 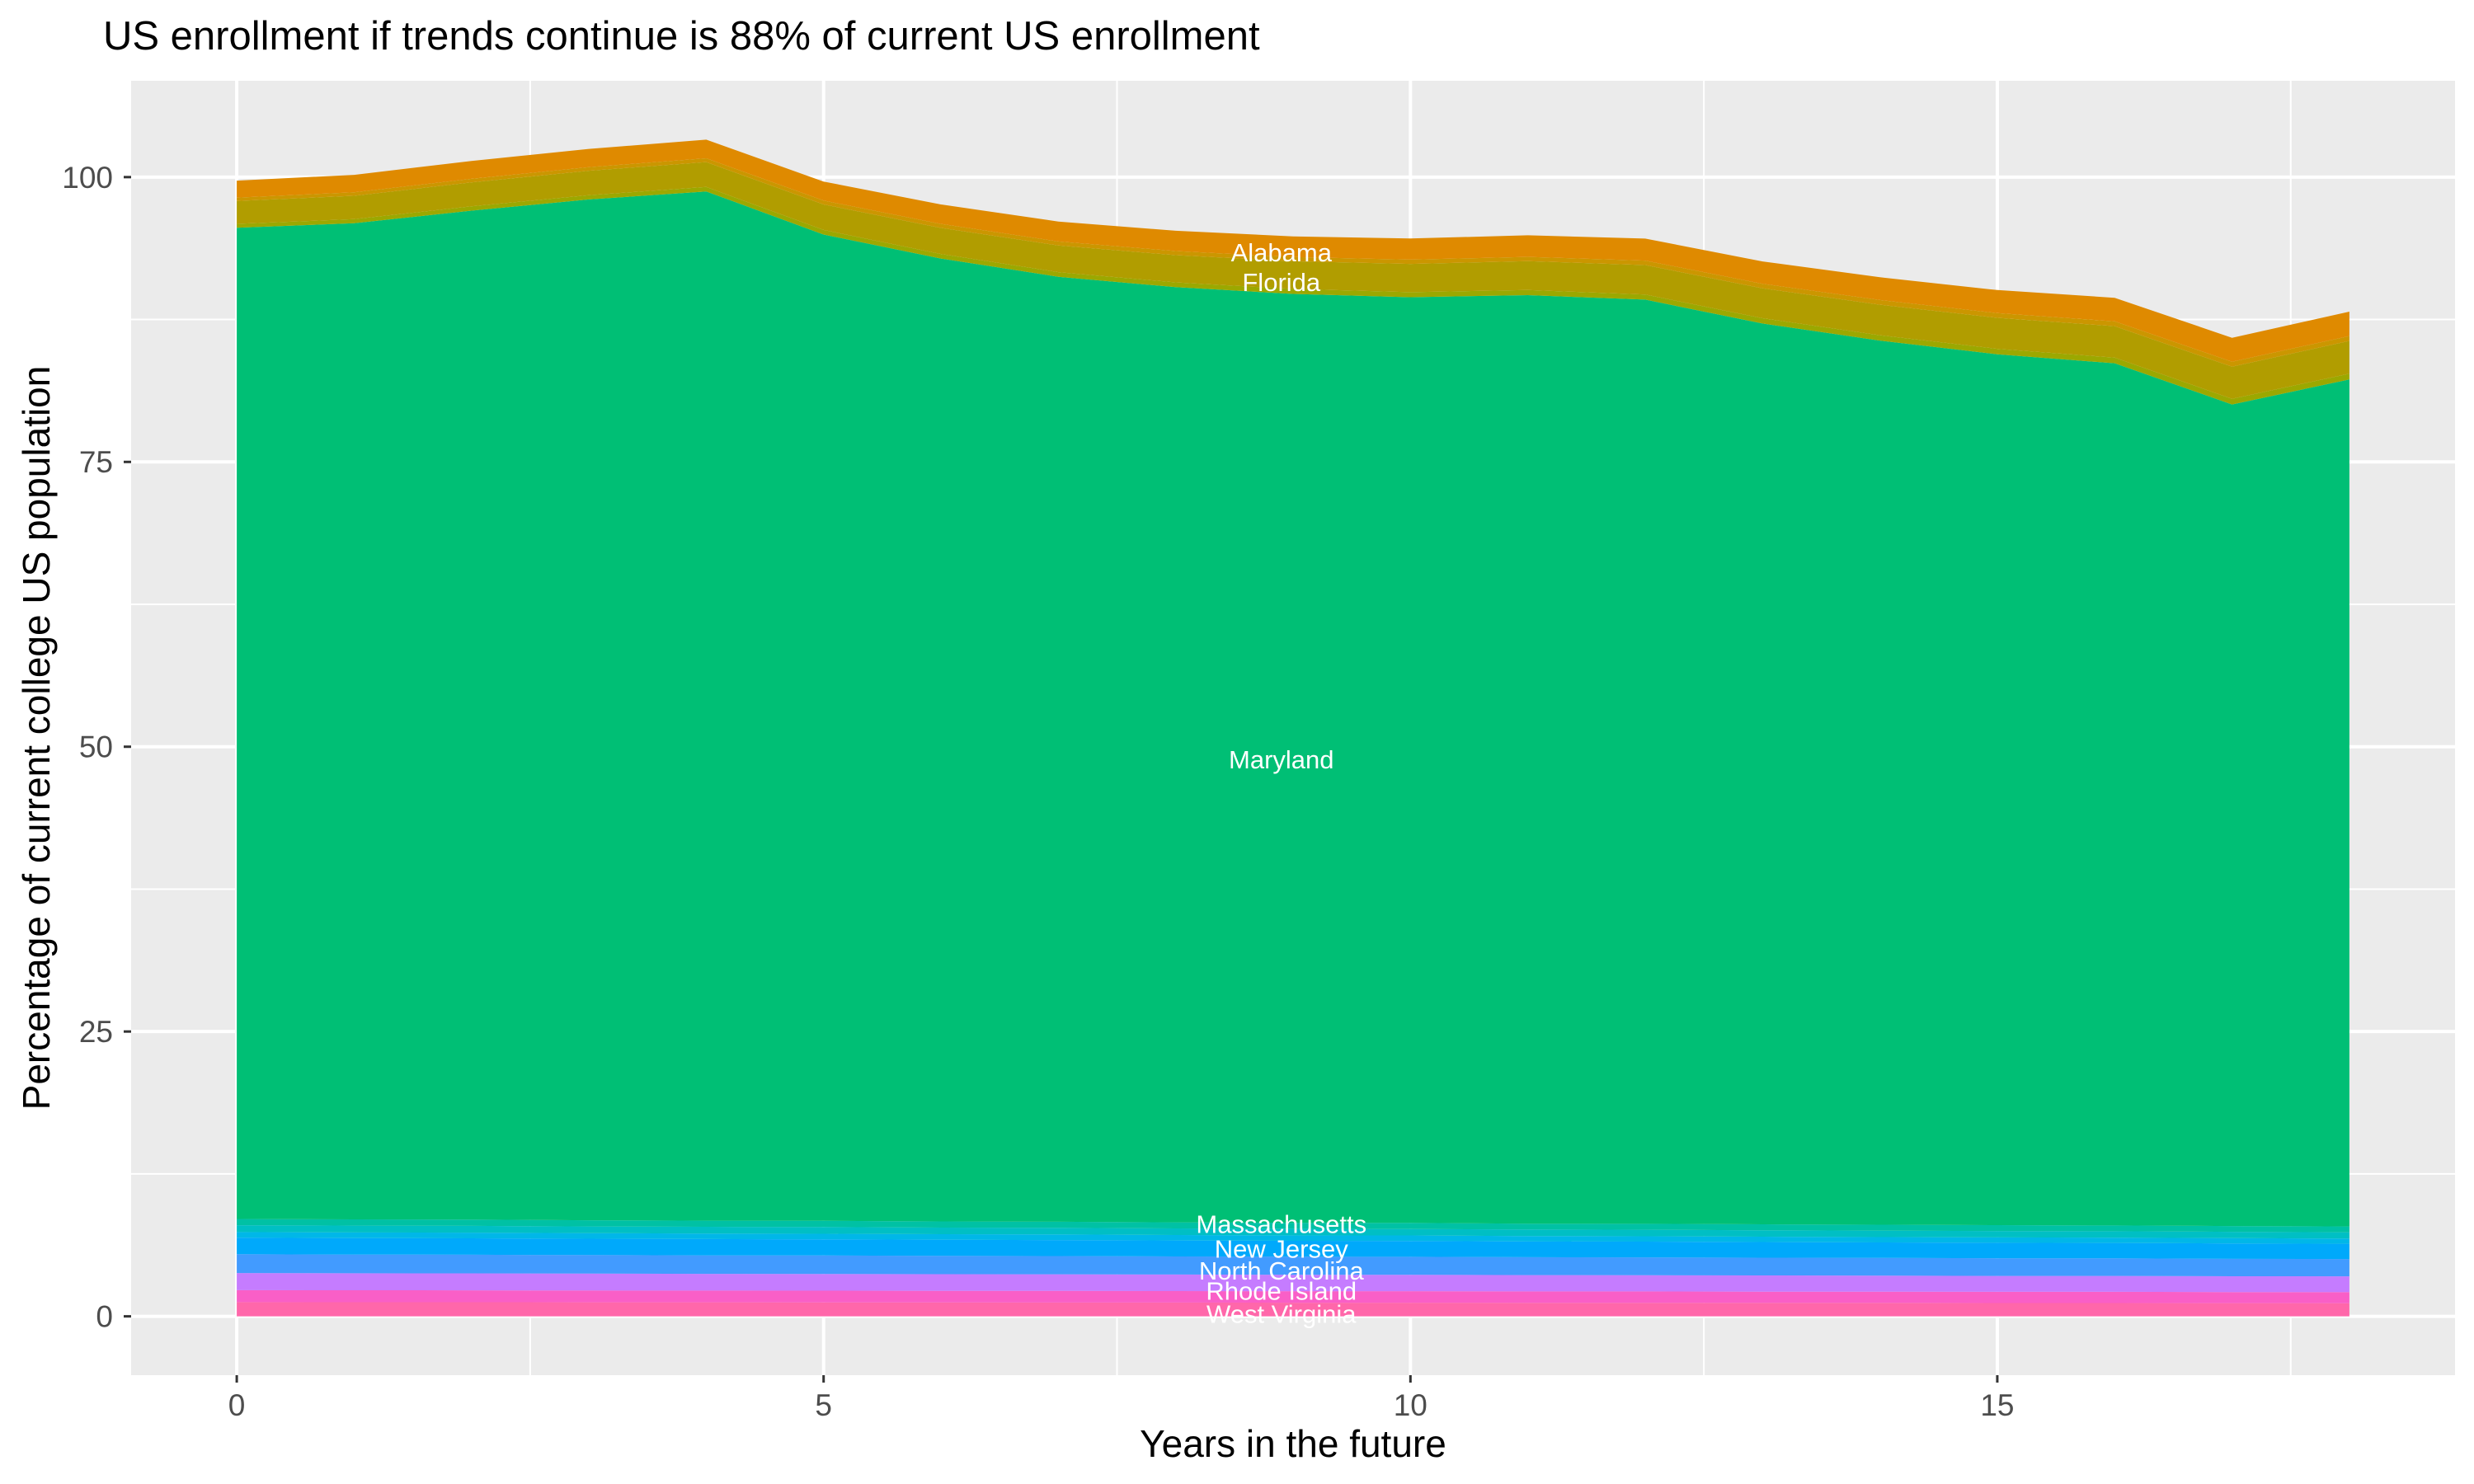 I want to click on y-tick-label-25: 25, so click(x=96, y=1032).